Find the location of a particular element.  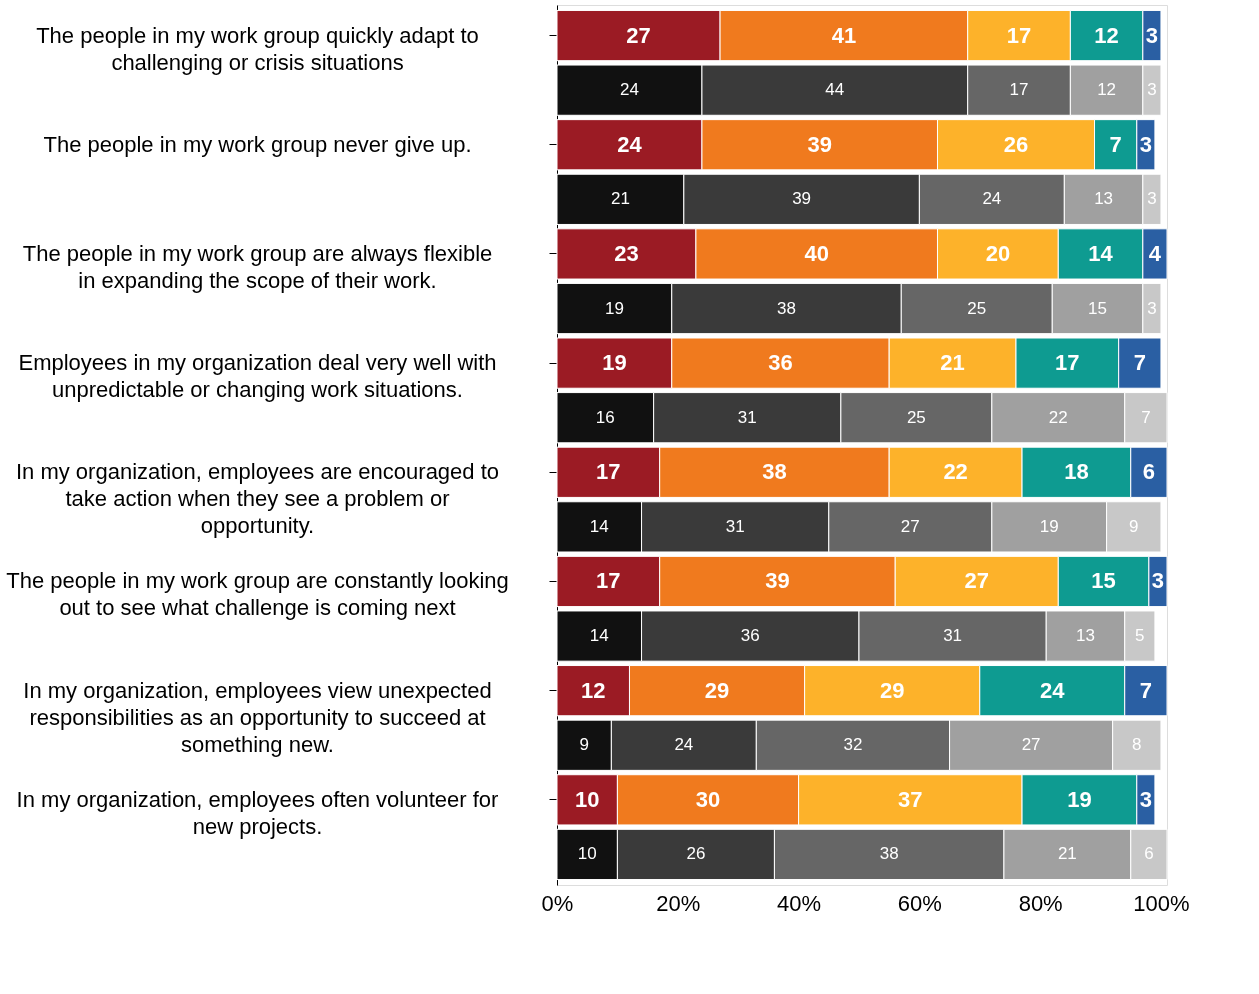

data-label: 23 is located at coordinates (626, 253).